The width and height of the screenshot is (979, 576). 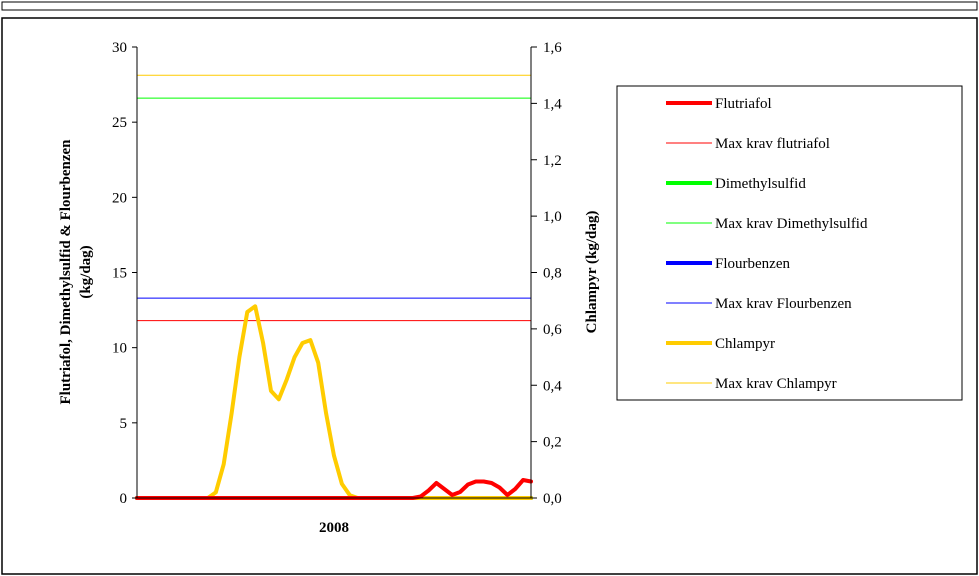 What do you see at coordinates (124, 424) in the screenshot?
I see `left-tick-label: 5` at bounding box center [124, 424].